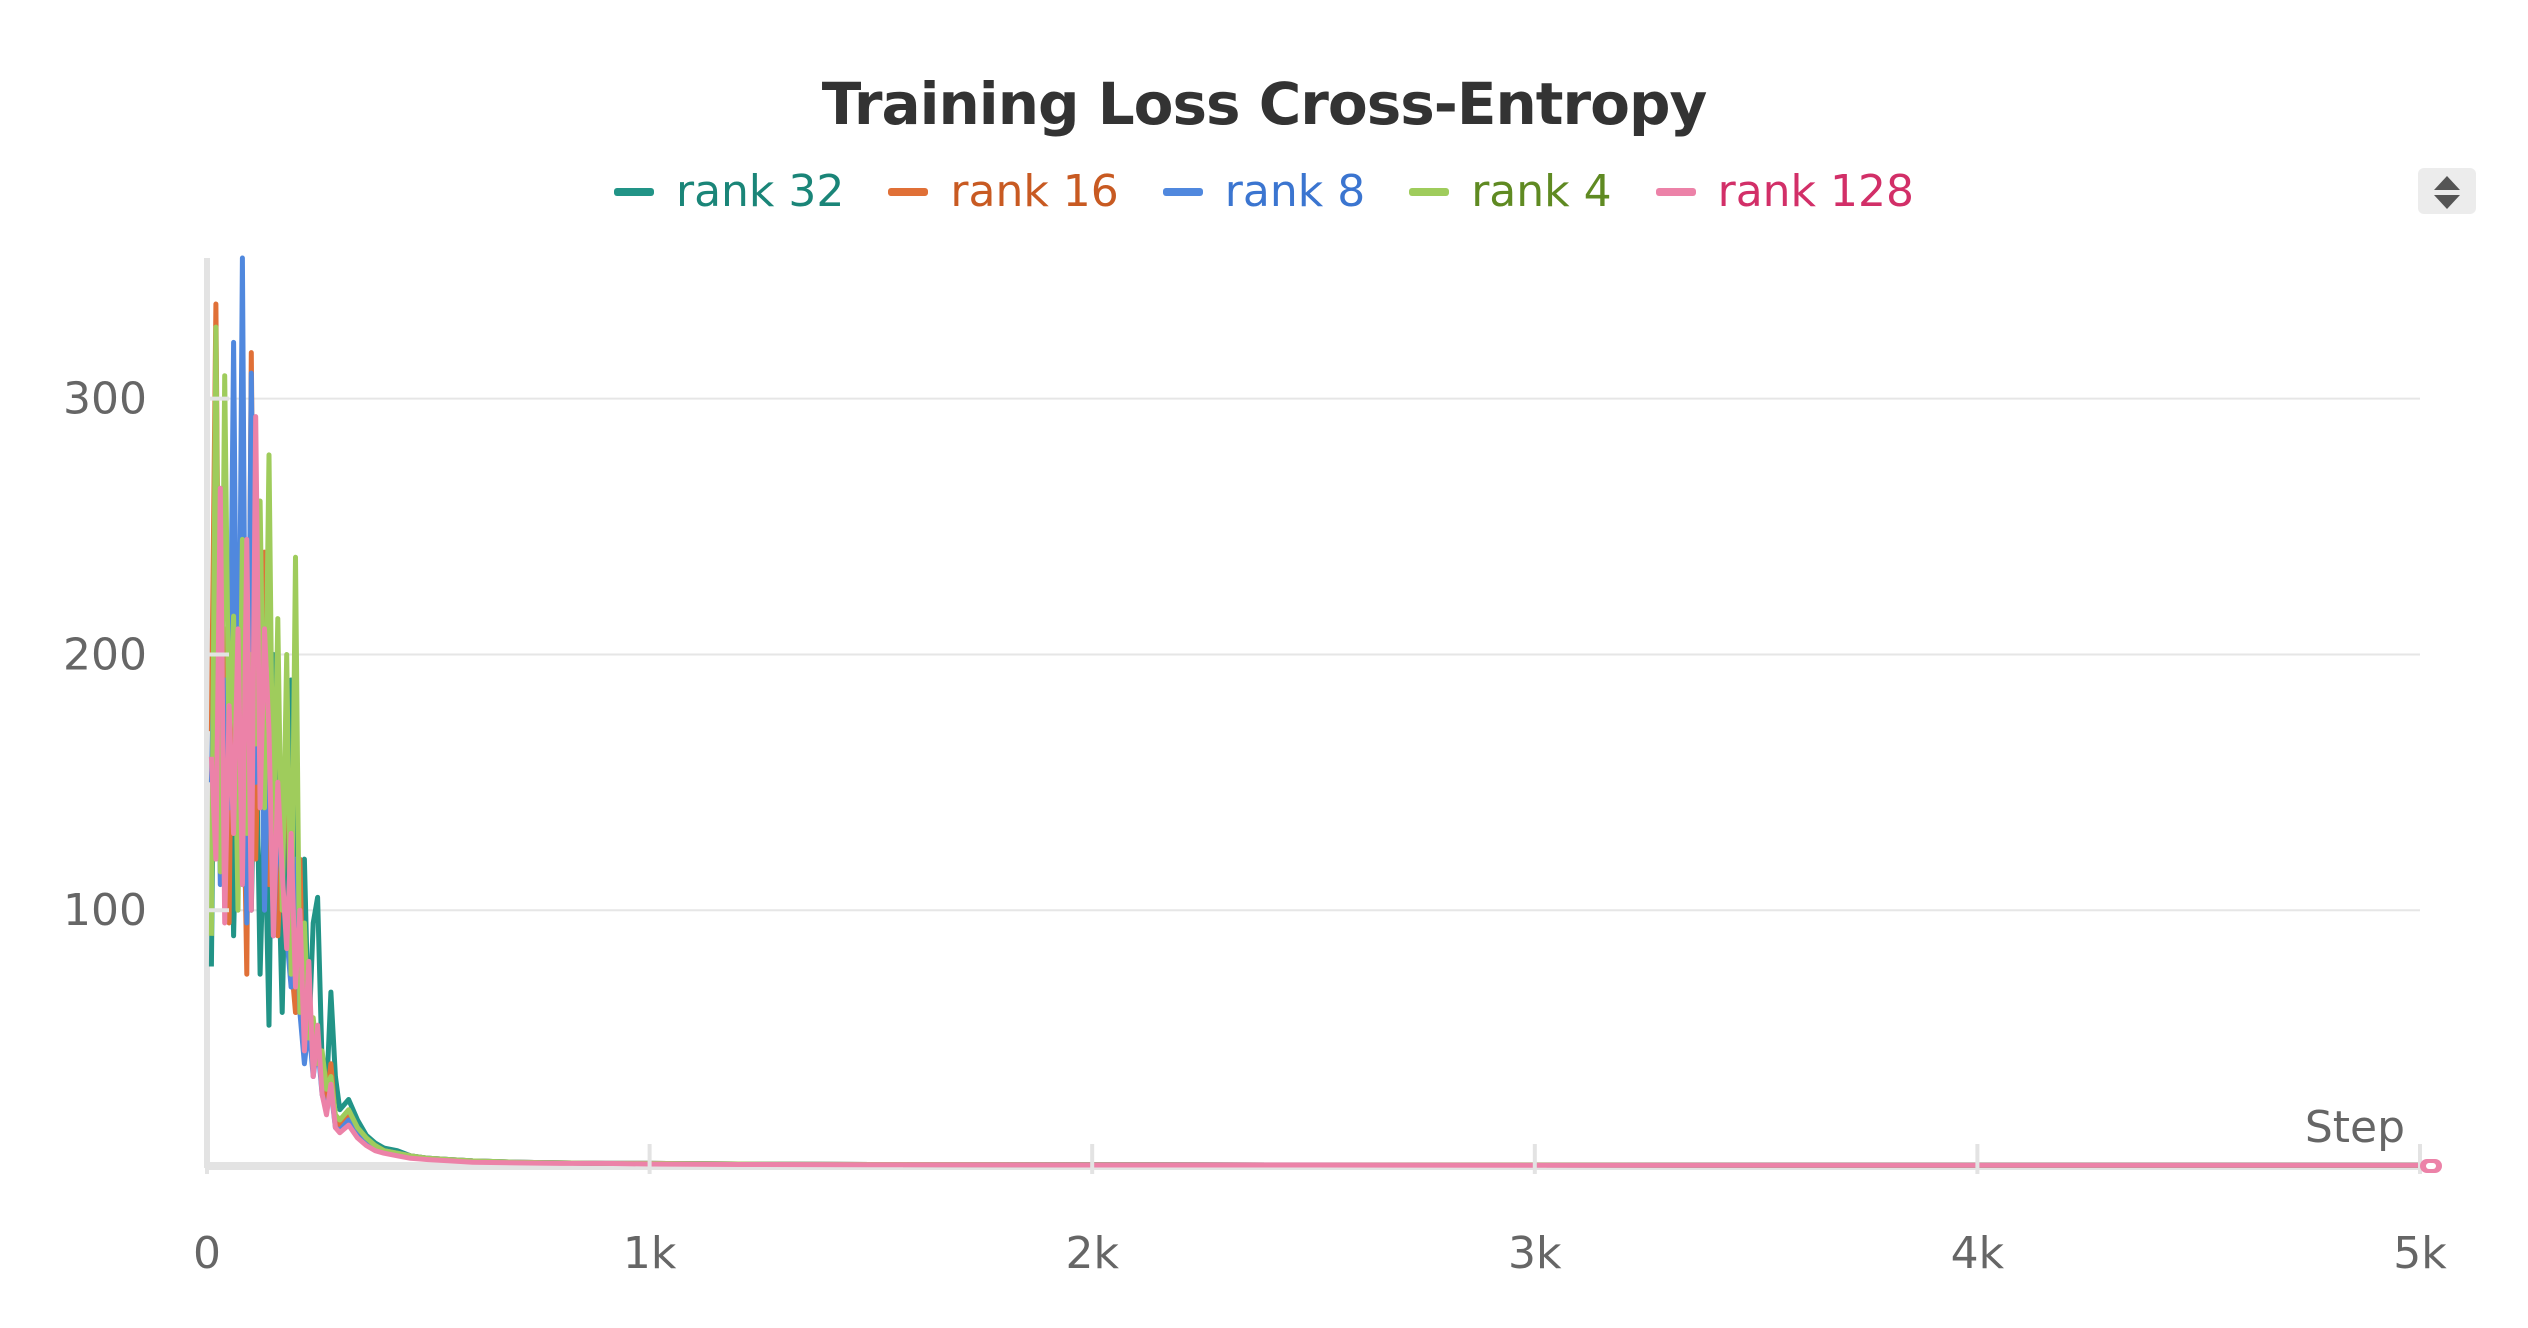 This screenshot has height=1328, width=2528. What do you see at coordinates (1264, 104) in the screenshot?
I see `chart-title: Training Loss Cross-Entropy` at bounding box center [1264, 104].